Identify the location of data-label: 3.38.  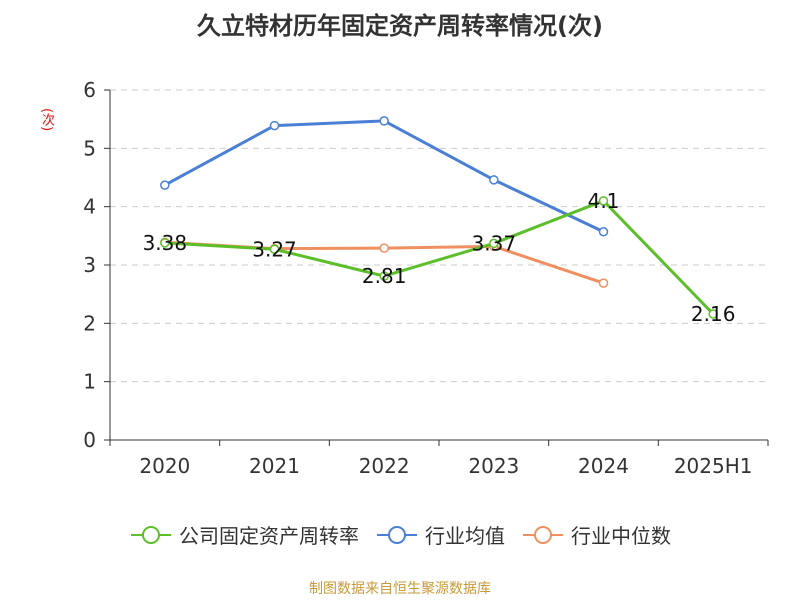
(165, 243).